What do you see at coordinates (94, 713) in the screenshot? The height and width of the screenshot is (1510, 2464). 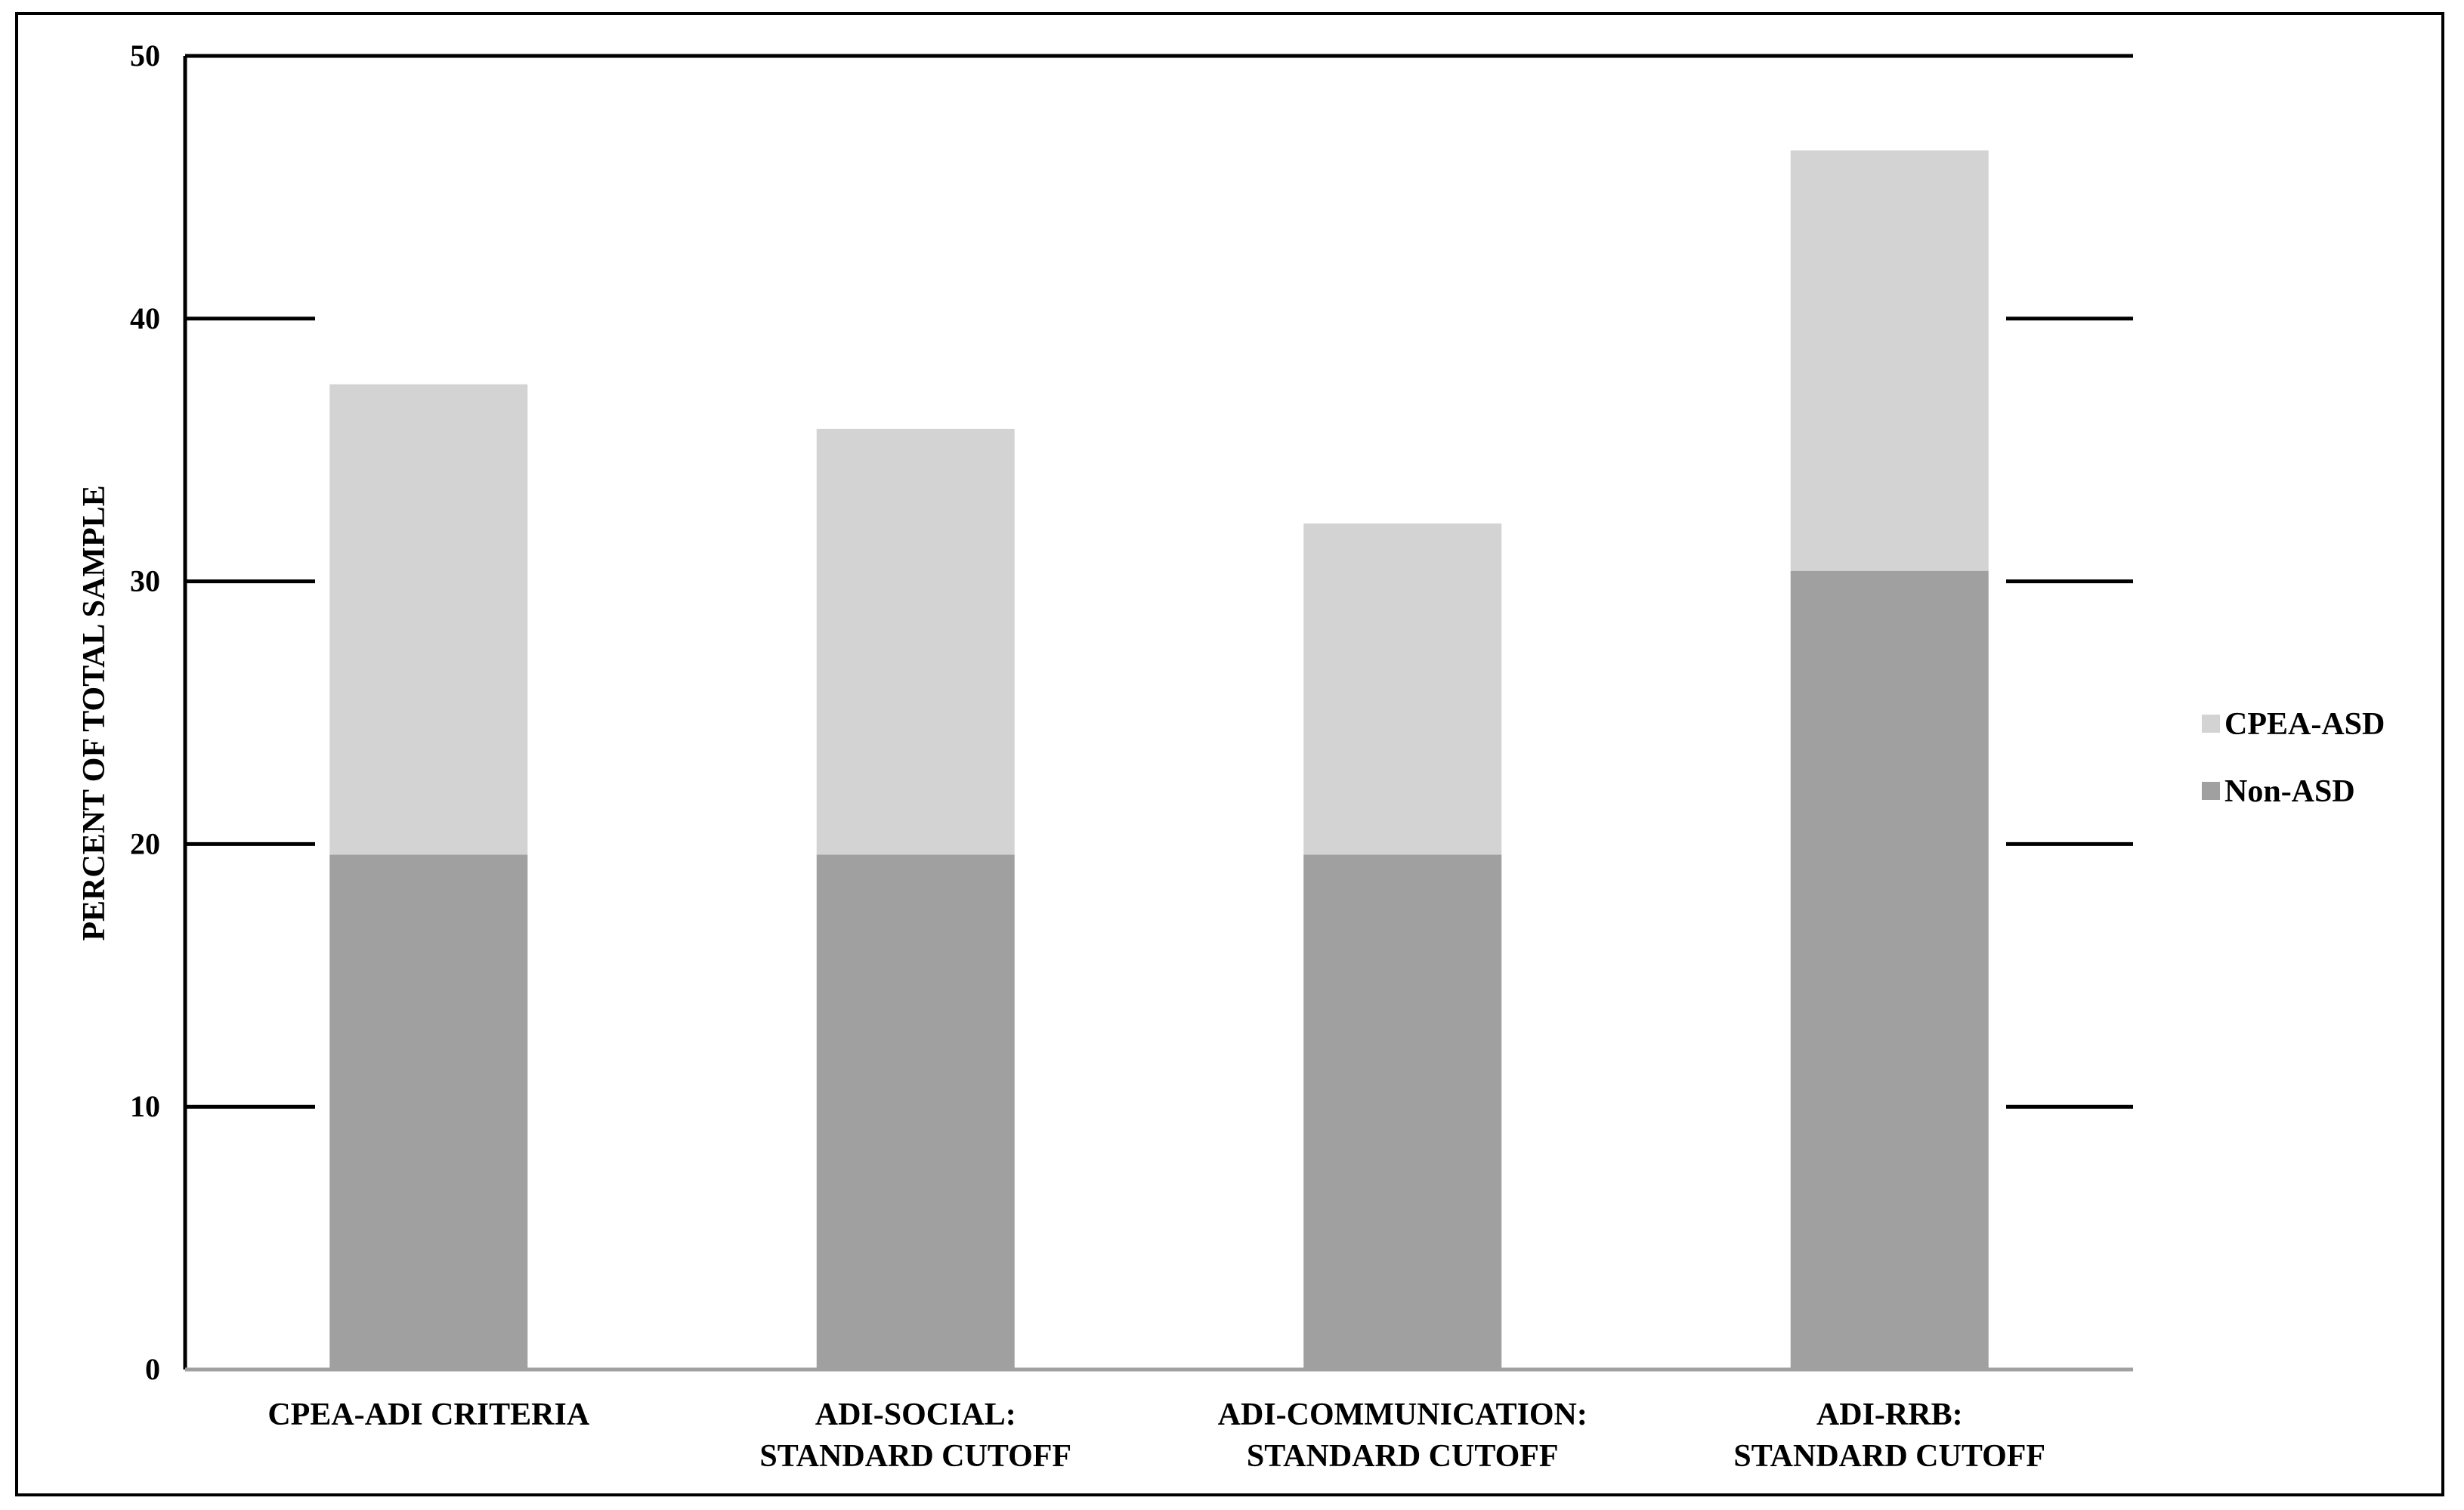 I see `y-axis-title: PERCENT OF TOTAL SAMPLE` at bounding box center [94, 713].